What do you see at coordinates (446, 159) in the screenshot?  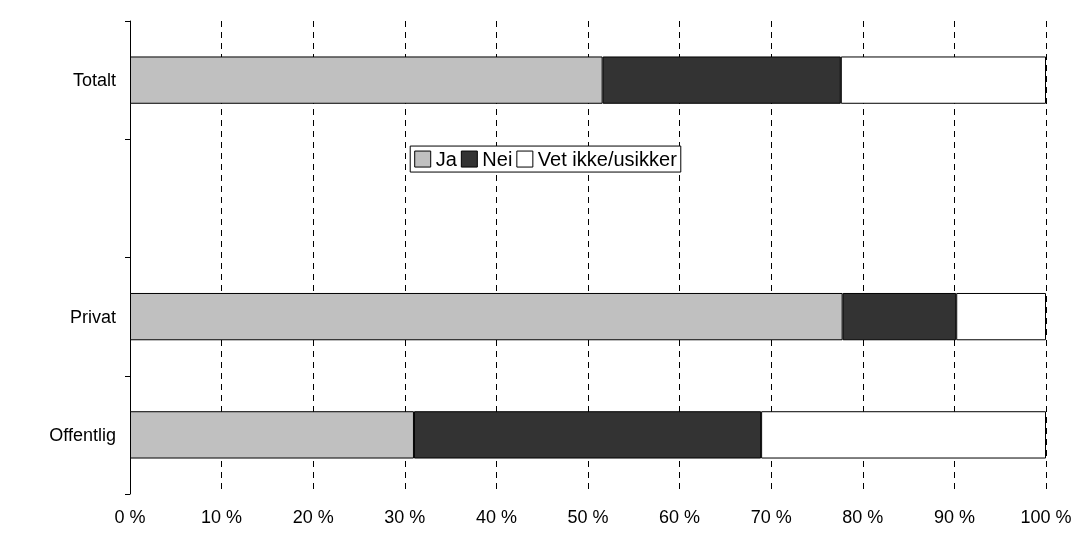 I see `legend-label: Ja` at bounding box center [446, 159].